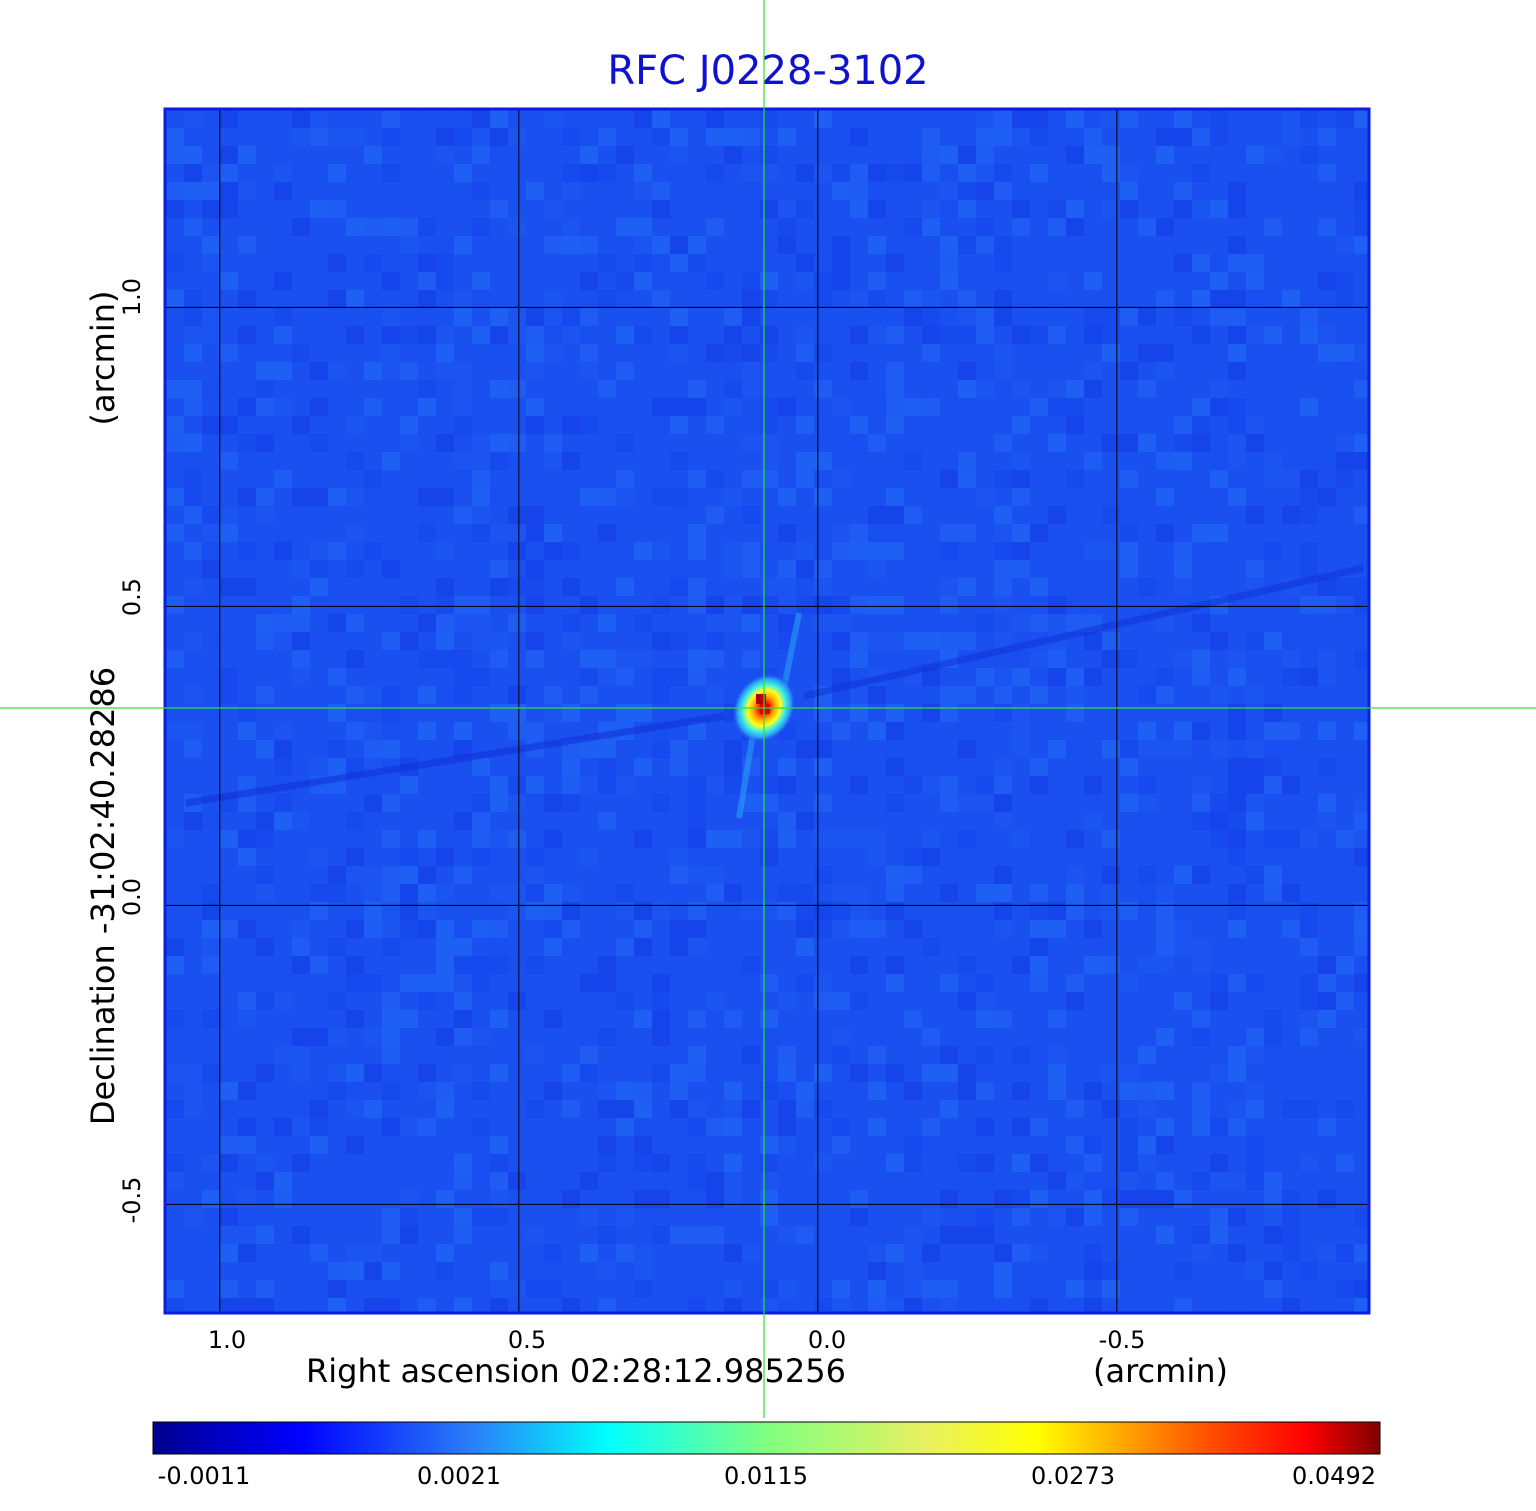 The width and height of the screenshot is (1536, 1511). What do you see at coordinates (576, 1371) in the screenshot?
I see `x-axis-label: Right ascension 02:28:12.985256` at bounding box center [576, 1371].